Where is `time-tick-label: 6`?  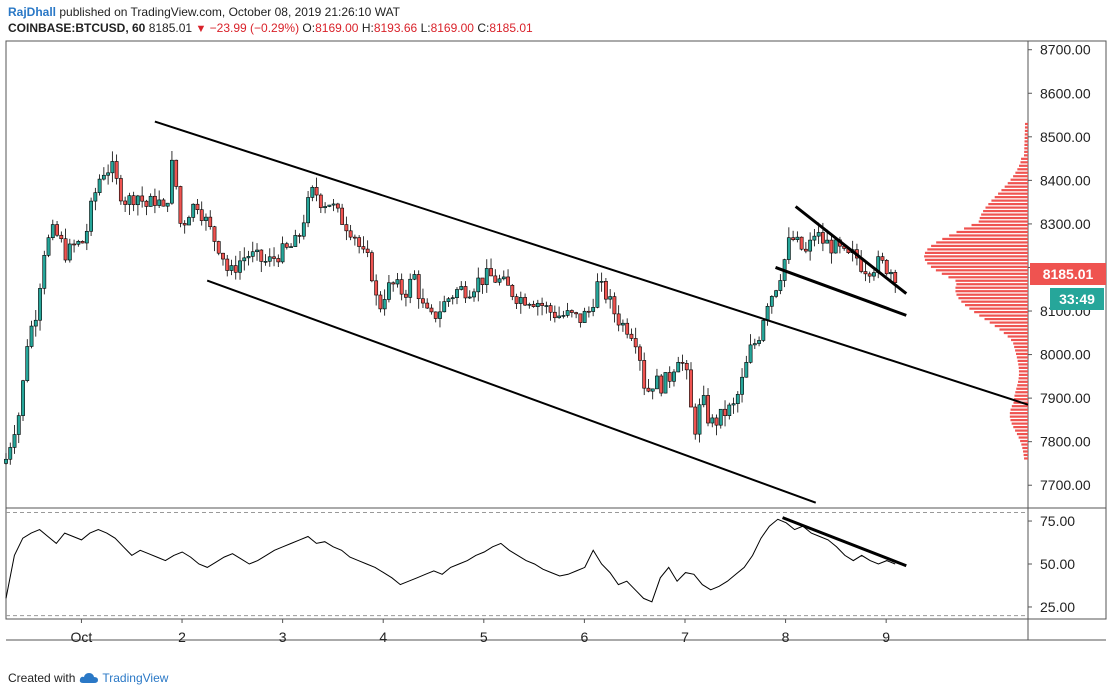
time-tick-label: 6 is located at coordinates (584, 637).